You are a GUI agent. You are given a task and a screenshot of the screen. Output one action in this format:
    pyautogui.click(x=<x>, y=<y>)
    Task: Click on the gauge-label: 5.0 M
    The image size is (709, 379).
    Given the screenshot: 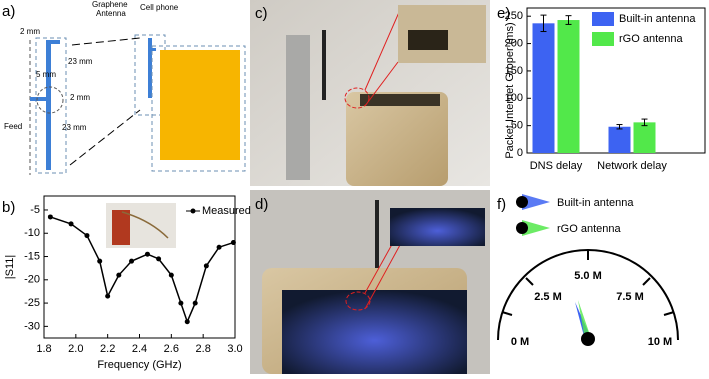 What is the action you would take?
    pyautogui.click(x=588, y=276)
    